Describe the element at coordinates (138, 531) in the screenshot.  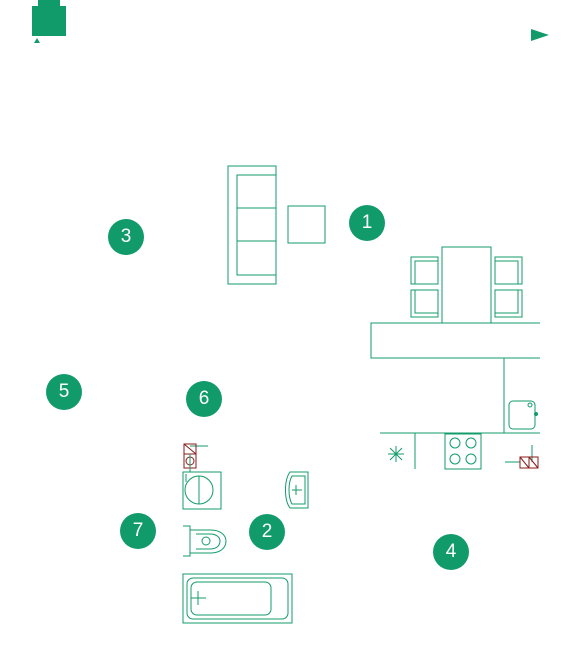
I see `room-marker-7: 7` at that location.